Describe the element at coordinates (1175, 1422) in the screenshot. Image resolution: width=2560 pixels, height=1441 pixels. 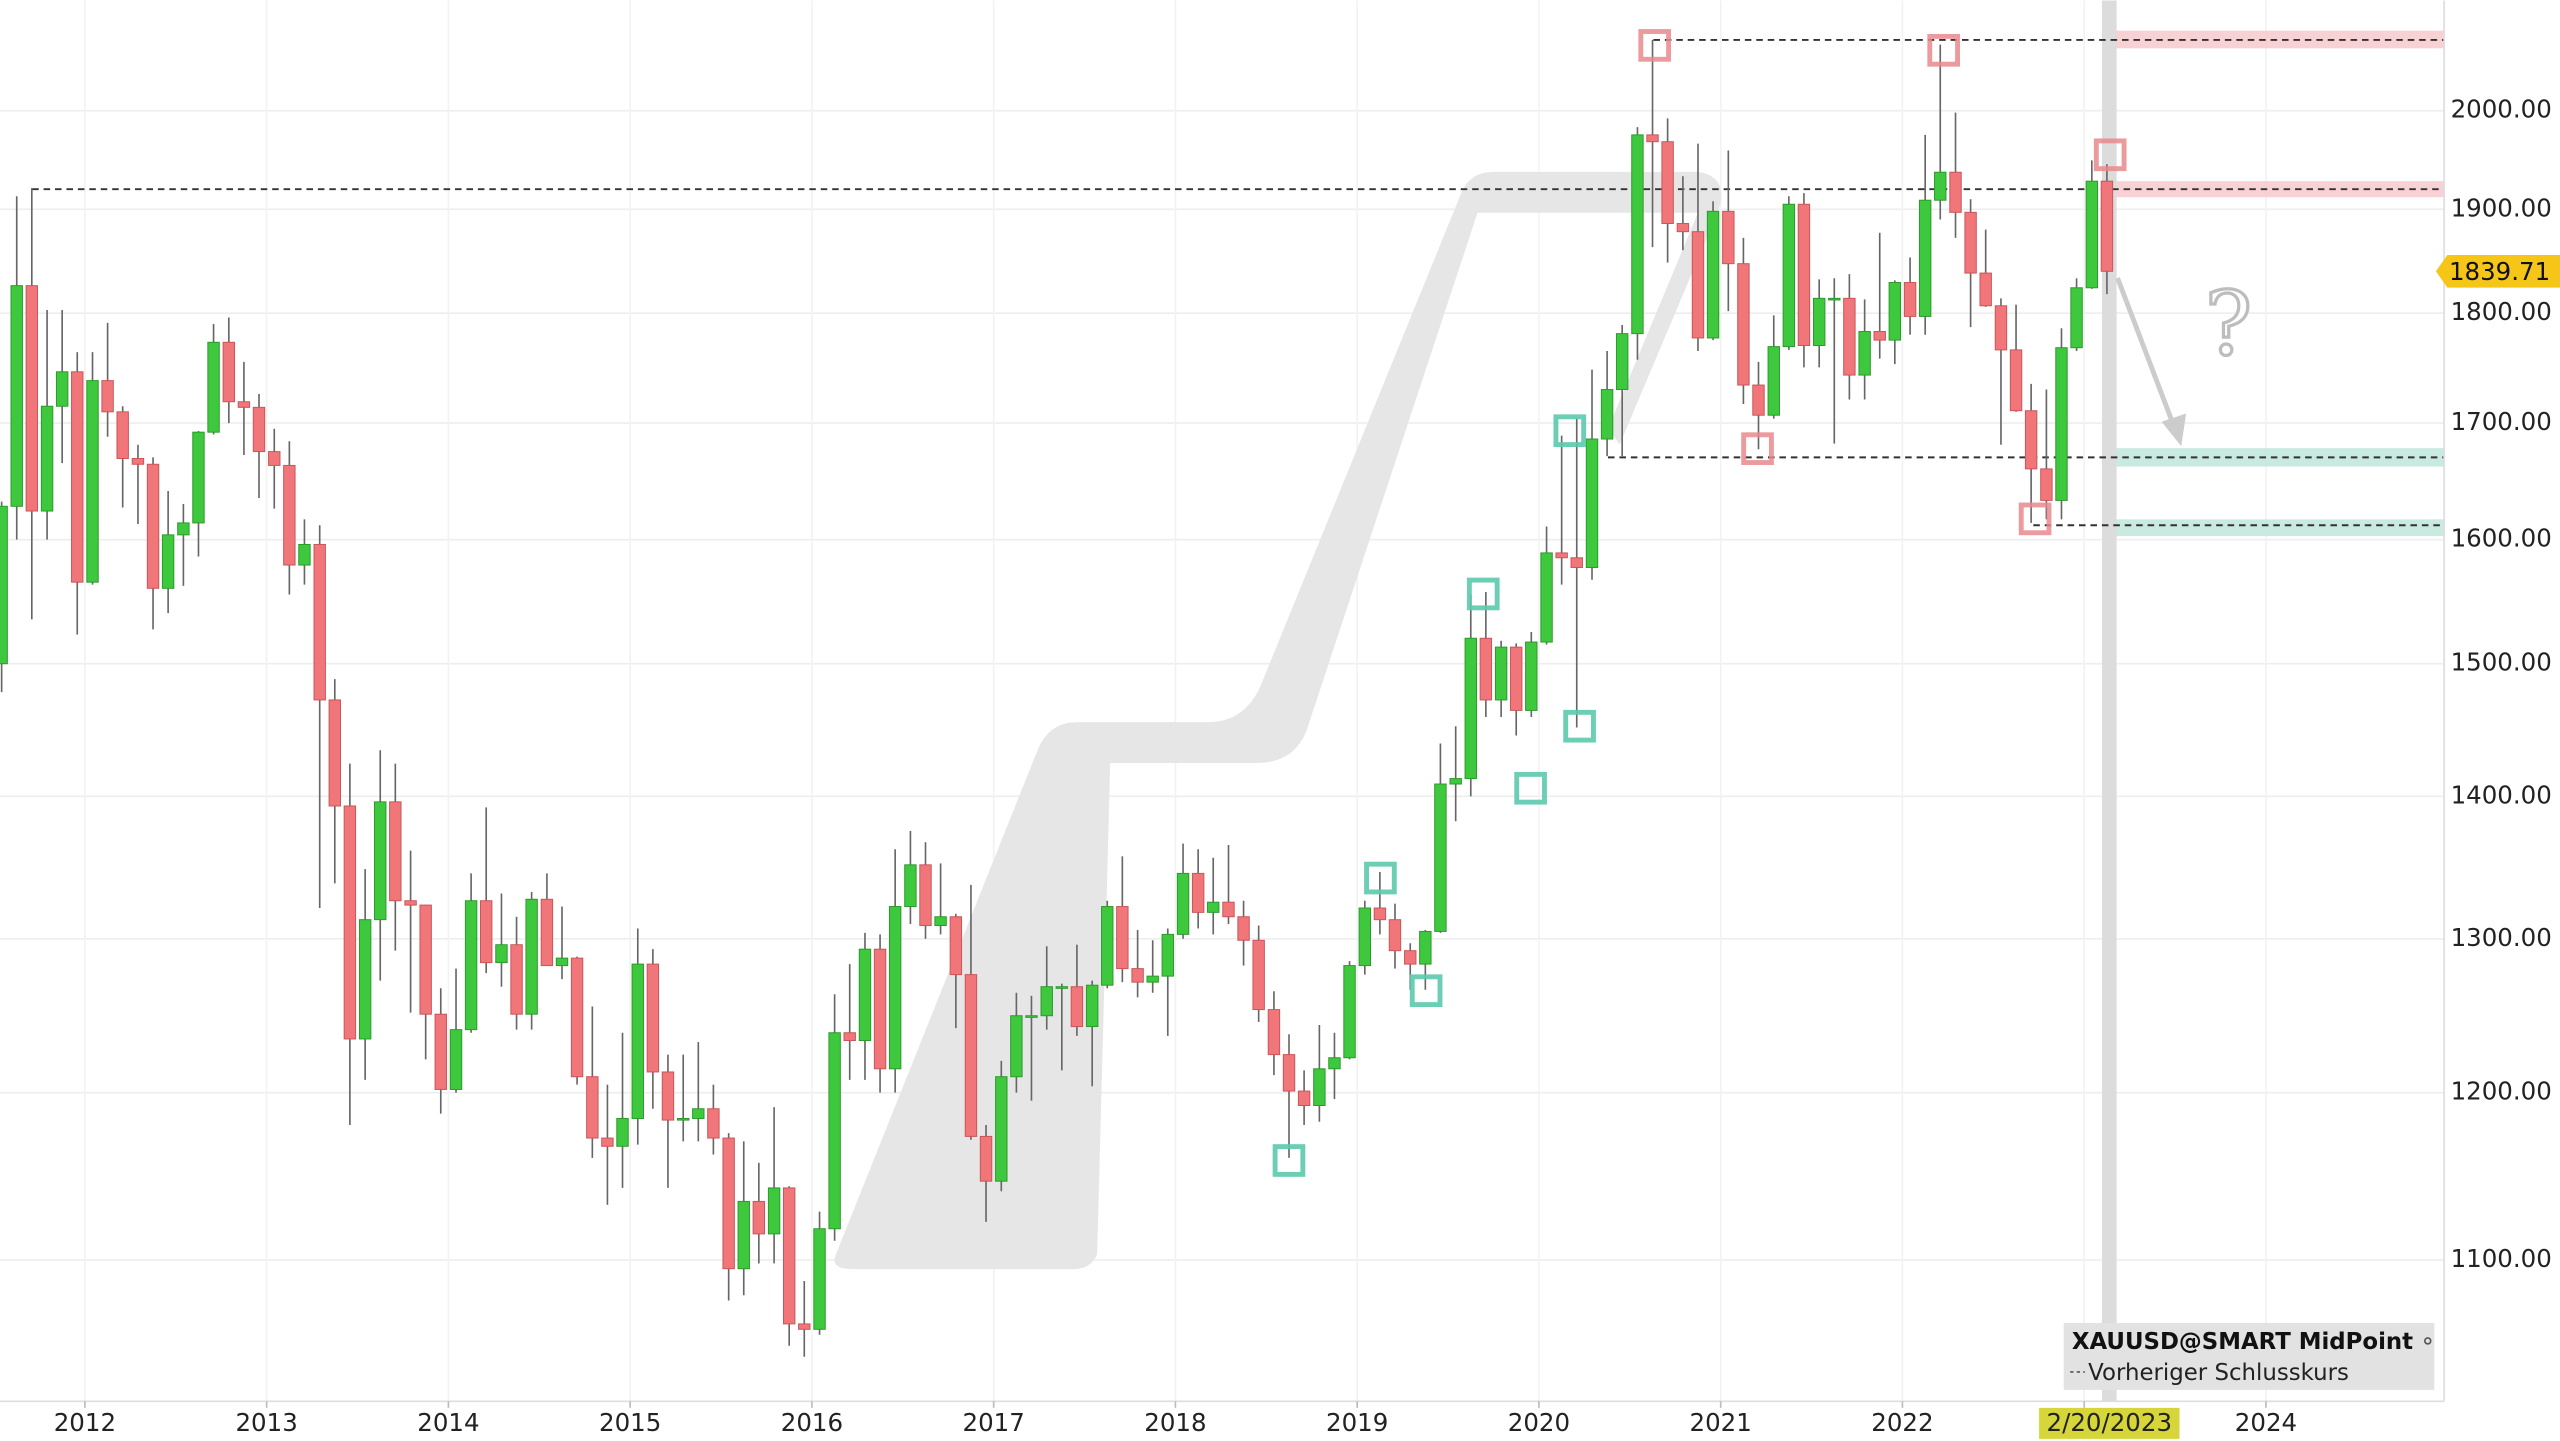
I see `x-tick-label: 2018` at that location.